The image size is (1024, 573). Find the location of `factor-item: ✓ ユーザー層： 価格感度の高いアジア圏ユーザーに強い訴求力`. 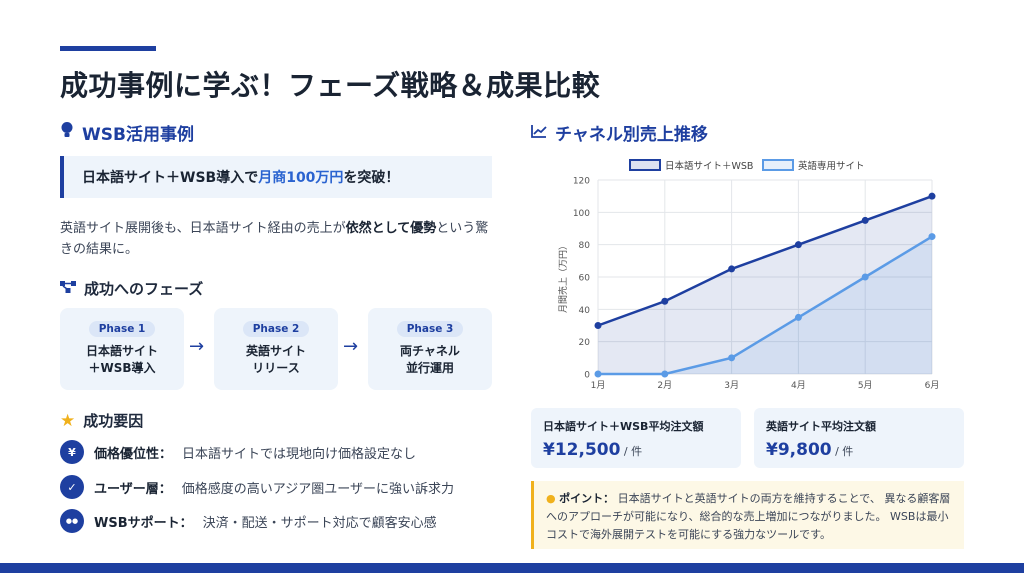

factor-item: ✓ ユーザー層： 価格感度の高いアジア圏ユーザーに強い訴求力 is located at coordinates (257, 487).